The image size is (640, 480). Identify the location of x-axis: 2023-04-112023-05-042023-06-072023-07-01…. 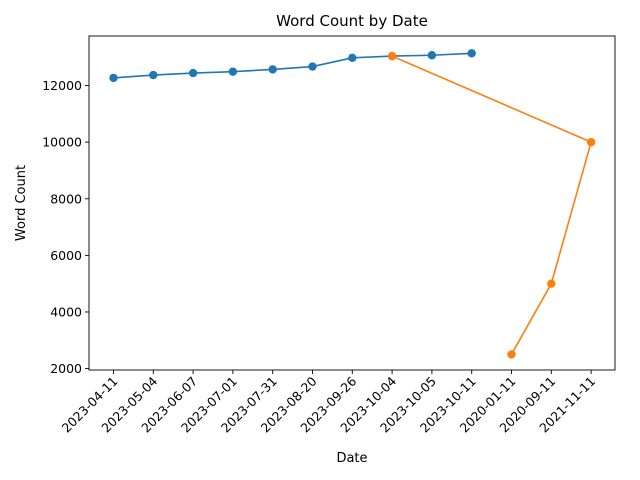
(328, 402).